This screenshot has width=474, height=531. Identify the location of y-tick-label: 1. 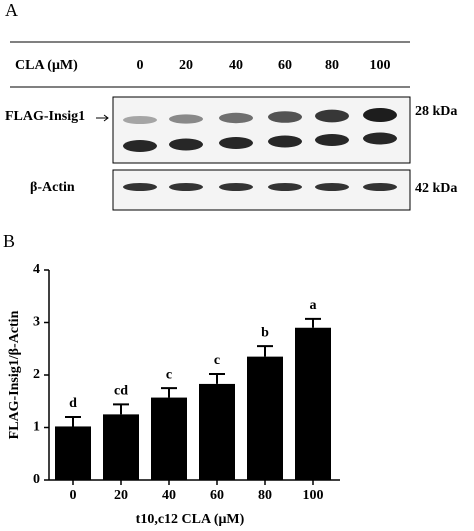
(36, 427).